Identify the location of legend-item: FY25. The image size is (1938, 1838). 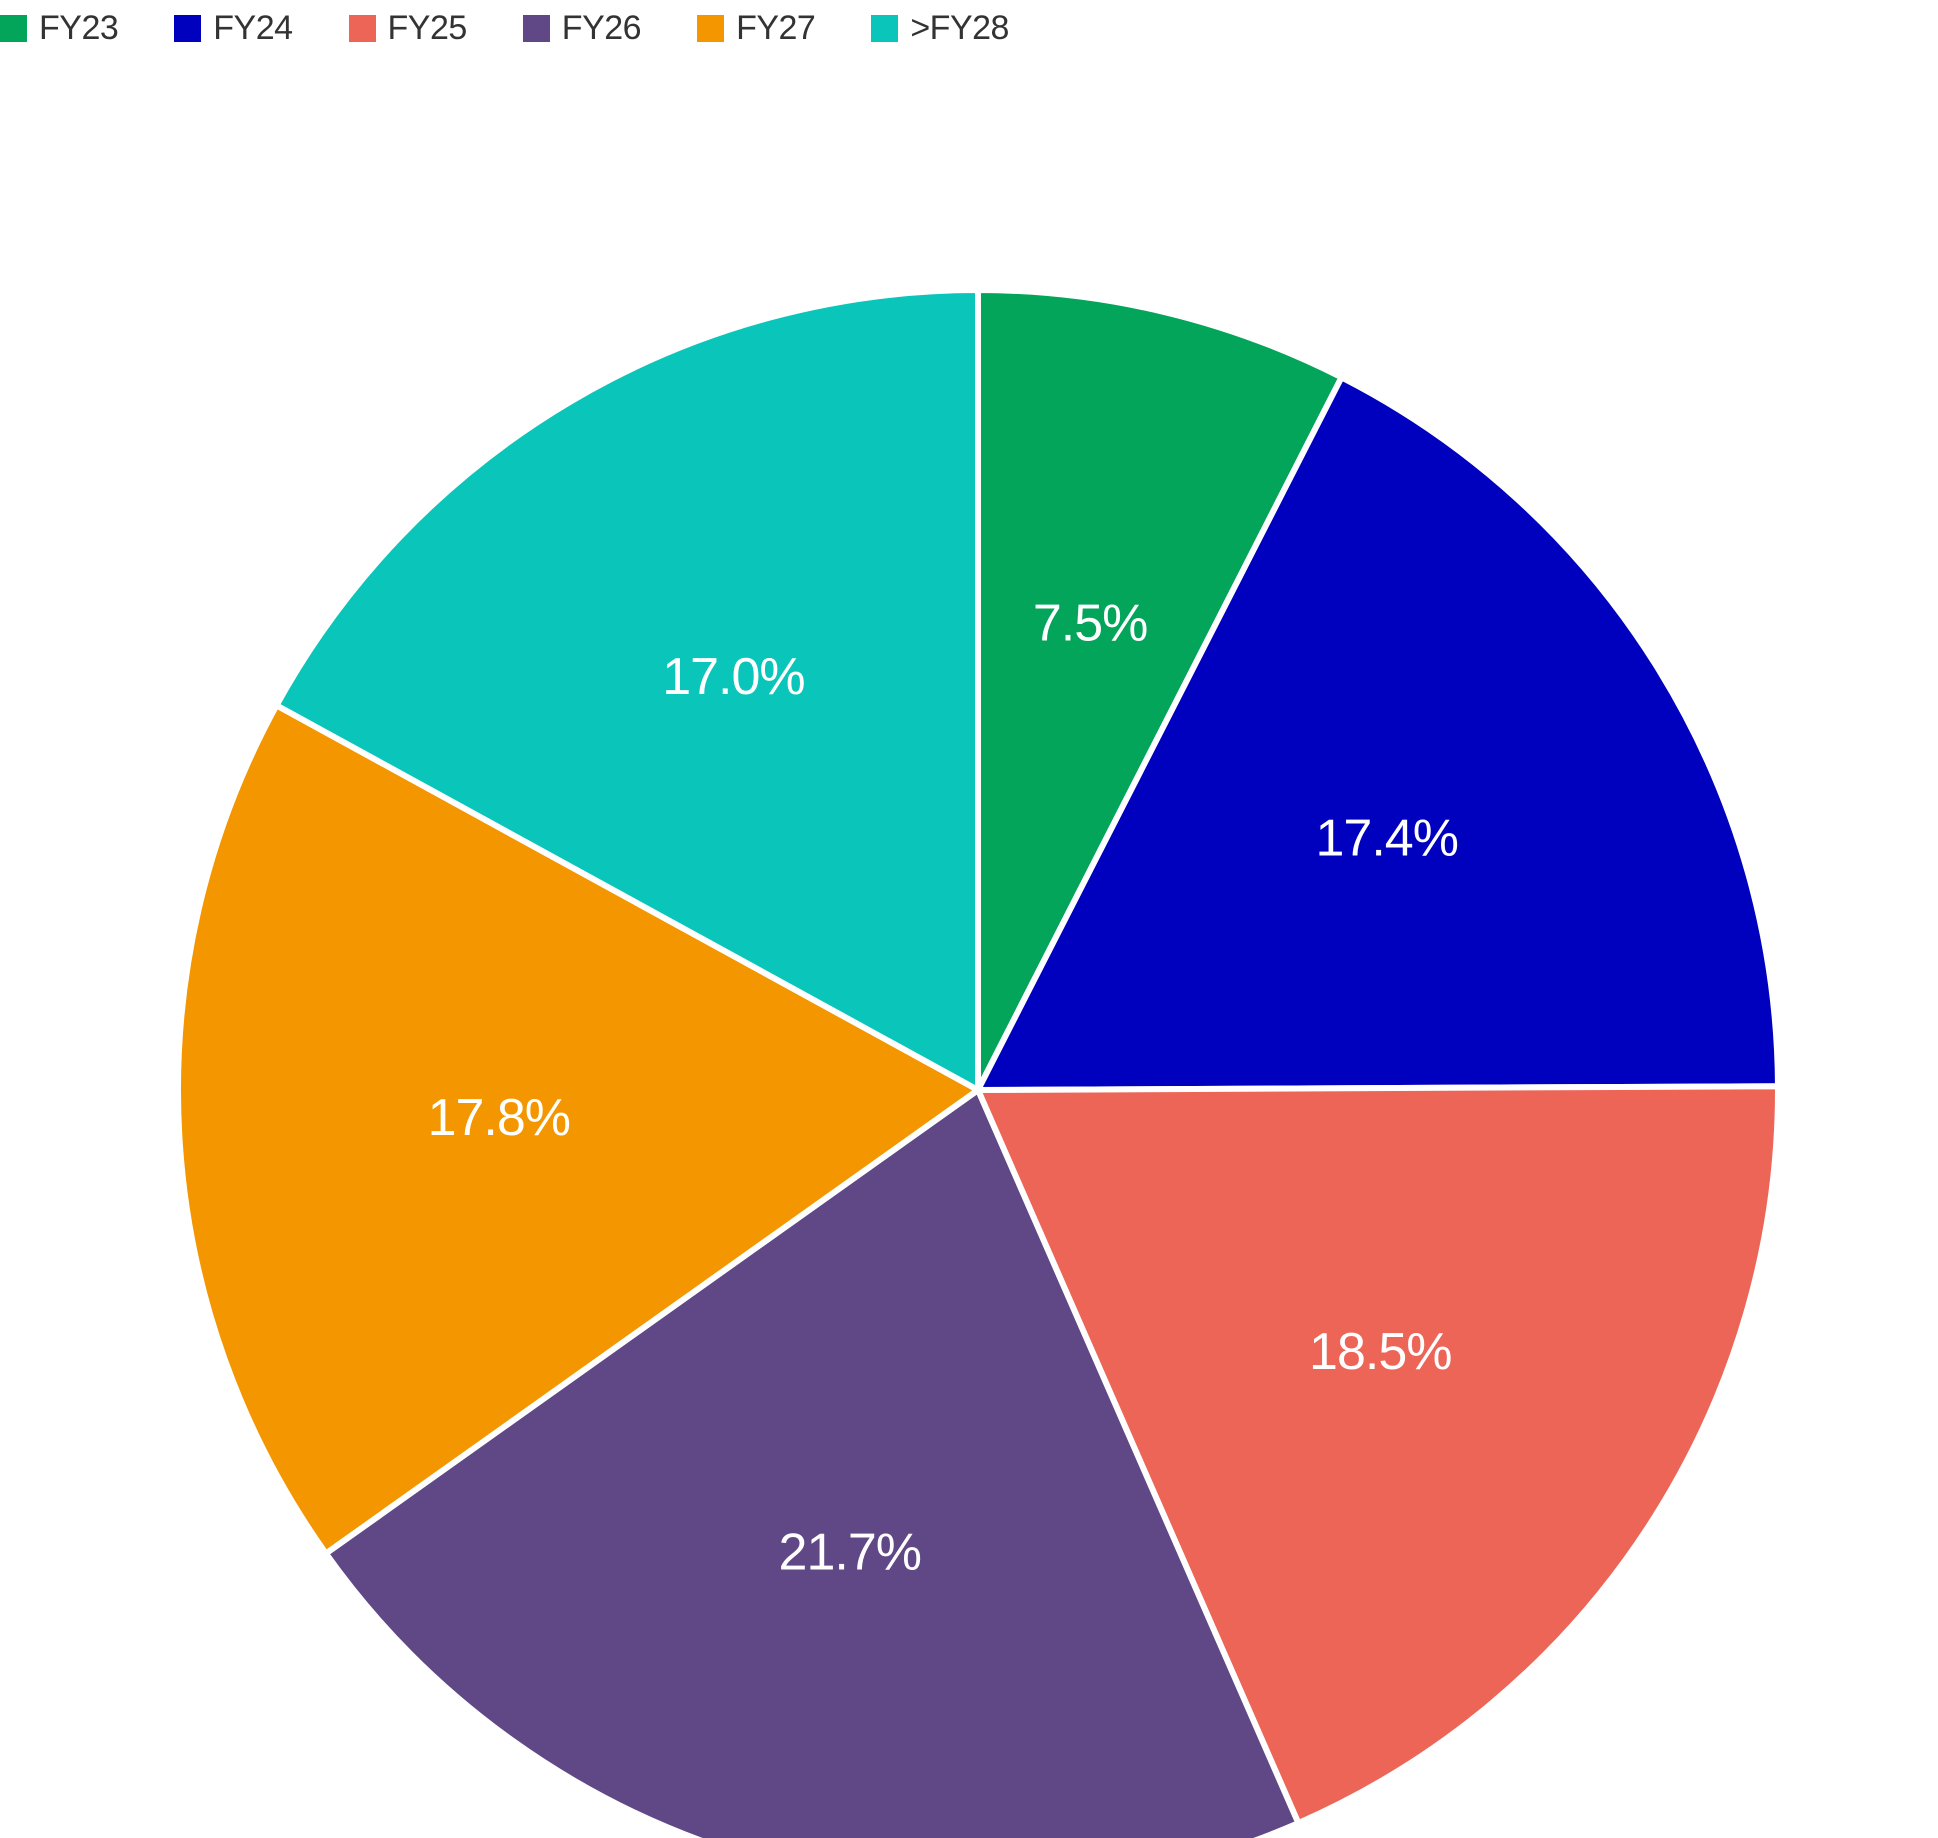
(408, 28).